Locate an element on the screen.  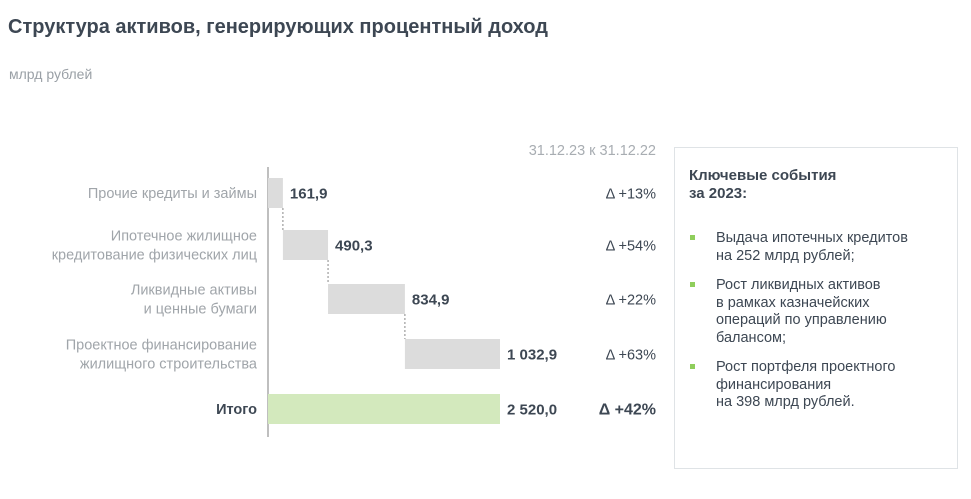
category-label: Прочие кредиты и займы is located at coordinates (172, 194).